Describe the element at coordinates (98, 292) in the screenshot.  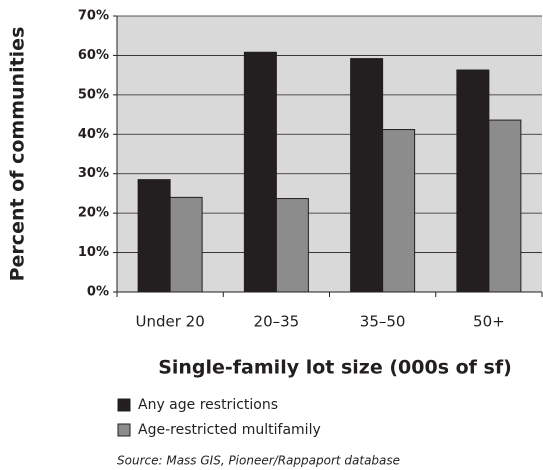
I see `y-tick-label: 0%` at that location.